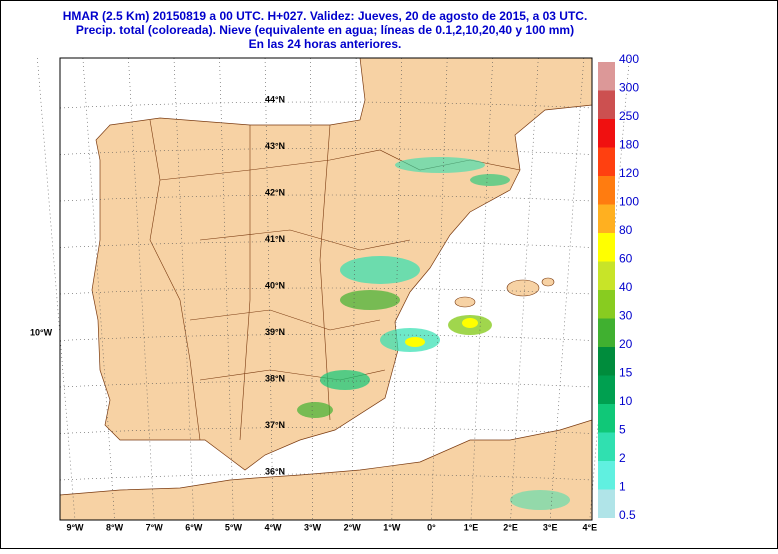 The height and width of the screenshot is (554, 778). Describe the element at coordinates (626, 344) in the screenshot. I see `colorbar-label: 20` at that location.